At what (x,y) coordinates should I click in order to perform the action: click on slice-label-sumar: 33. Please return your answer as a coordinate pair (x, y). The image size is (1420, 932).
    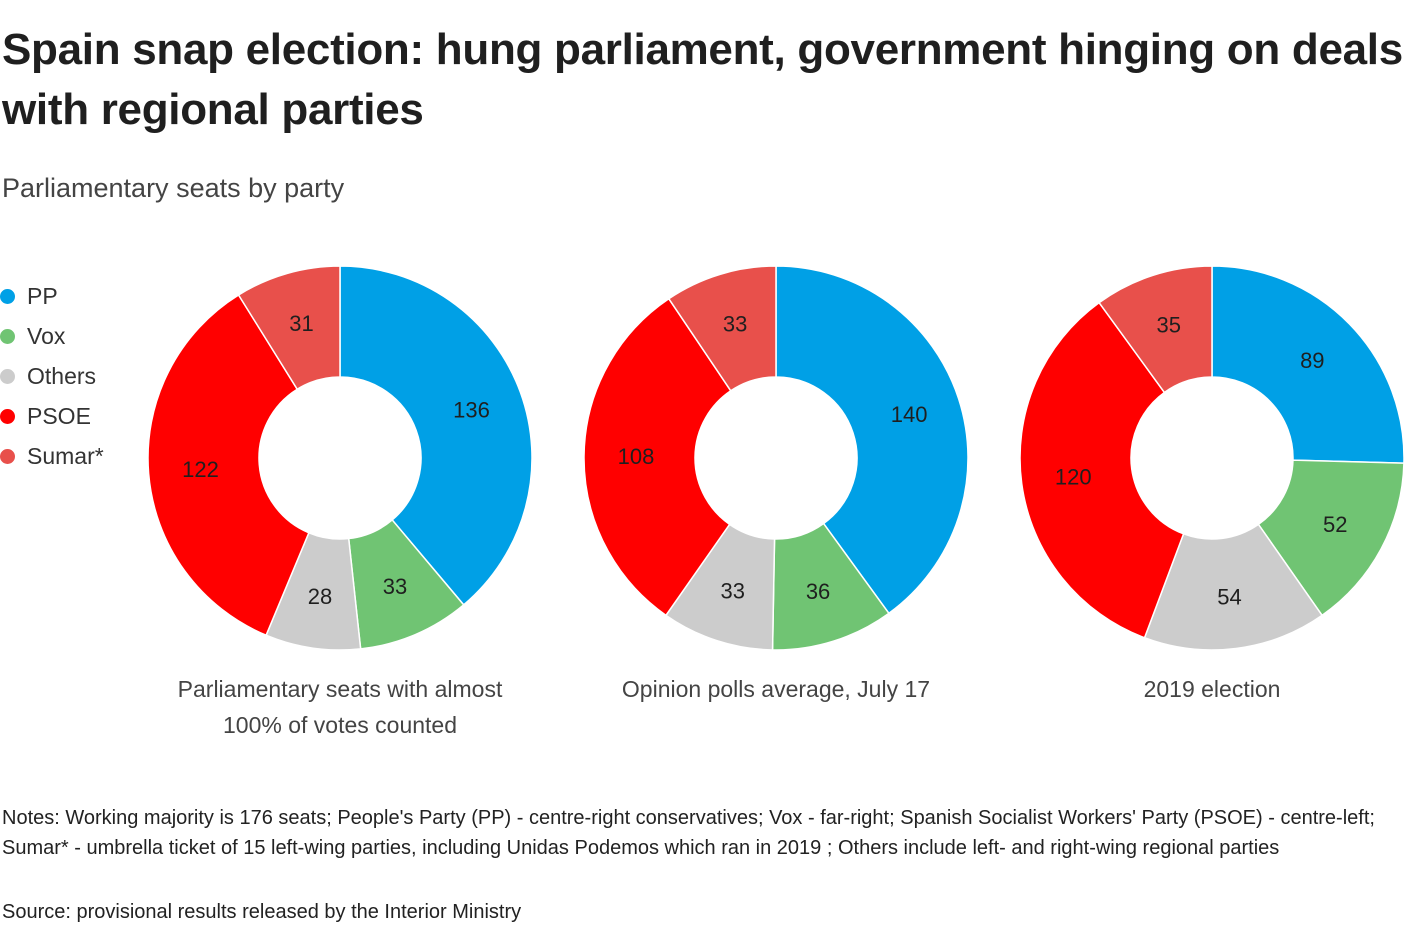
    Looking at the image, I should click on (735, 324).